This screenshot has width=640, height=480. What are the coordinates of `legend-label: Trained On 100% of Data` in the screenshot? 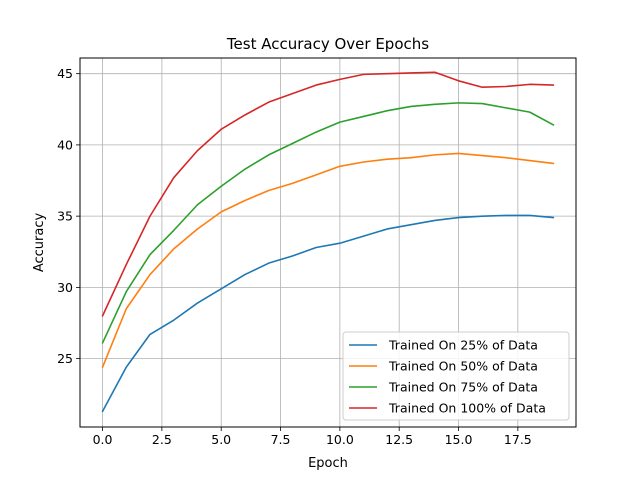 It's located at (467, 408).